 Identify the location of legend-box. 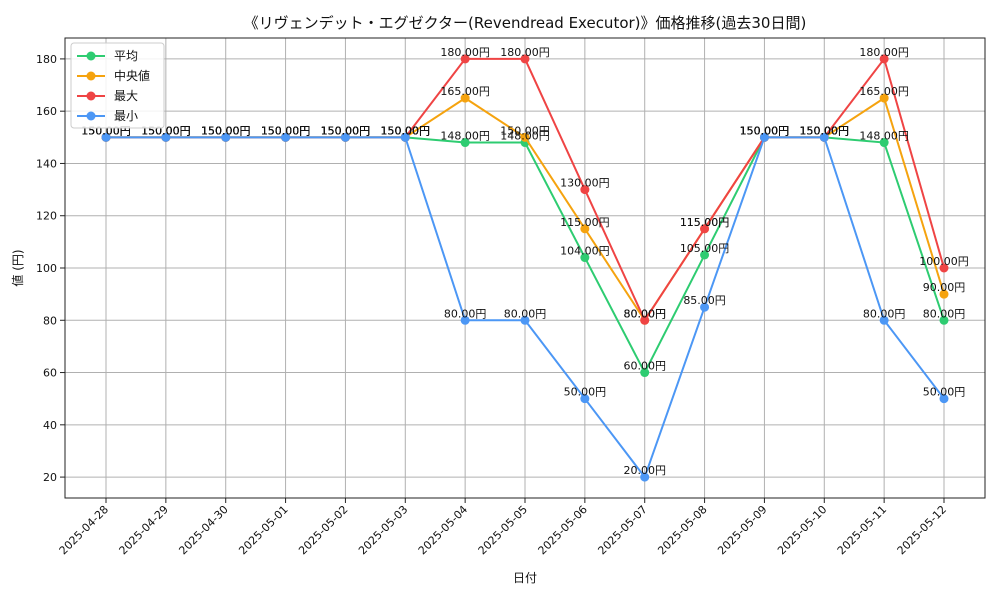
(117, 85).